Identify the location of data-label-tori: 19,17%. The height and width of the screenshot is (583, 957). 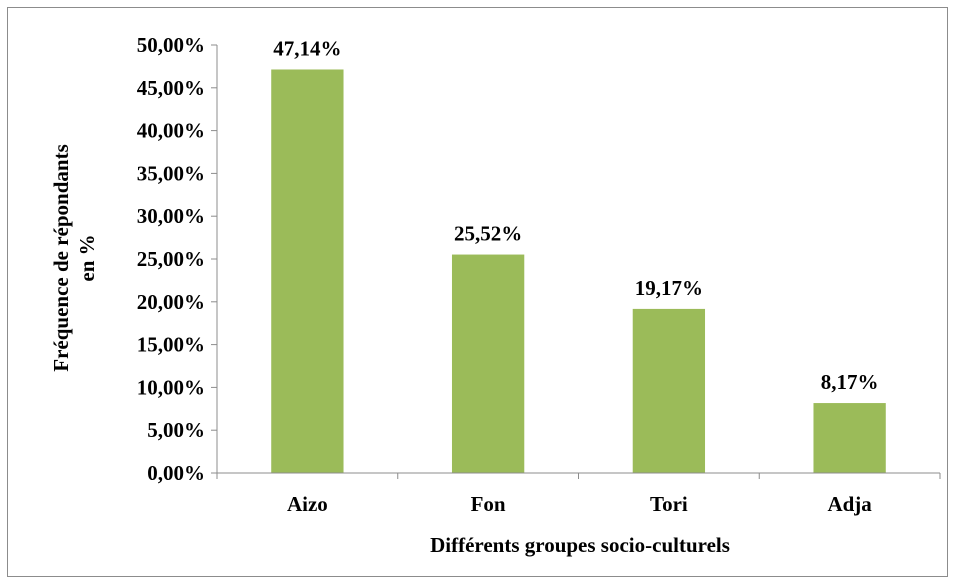
(669, 288).